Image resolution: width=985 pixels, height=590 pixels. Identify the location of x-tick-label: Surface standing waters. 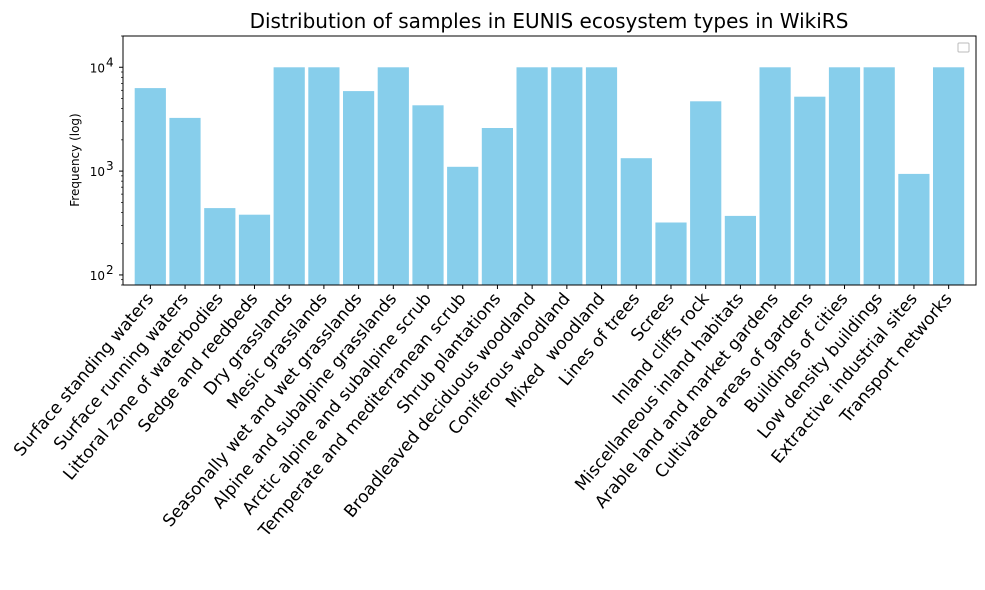
(84, 374).